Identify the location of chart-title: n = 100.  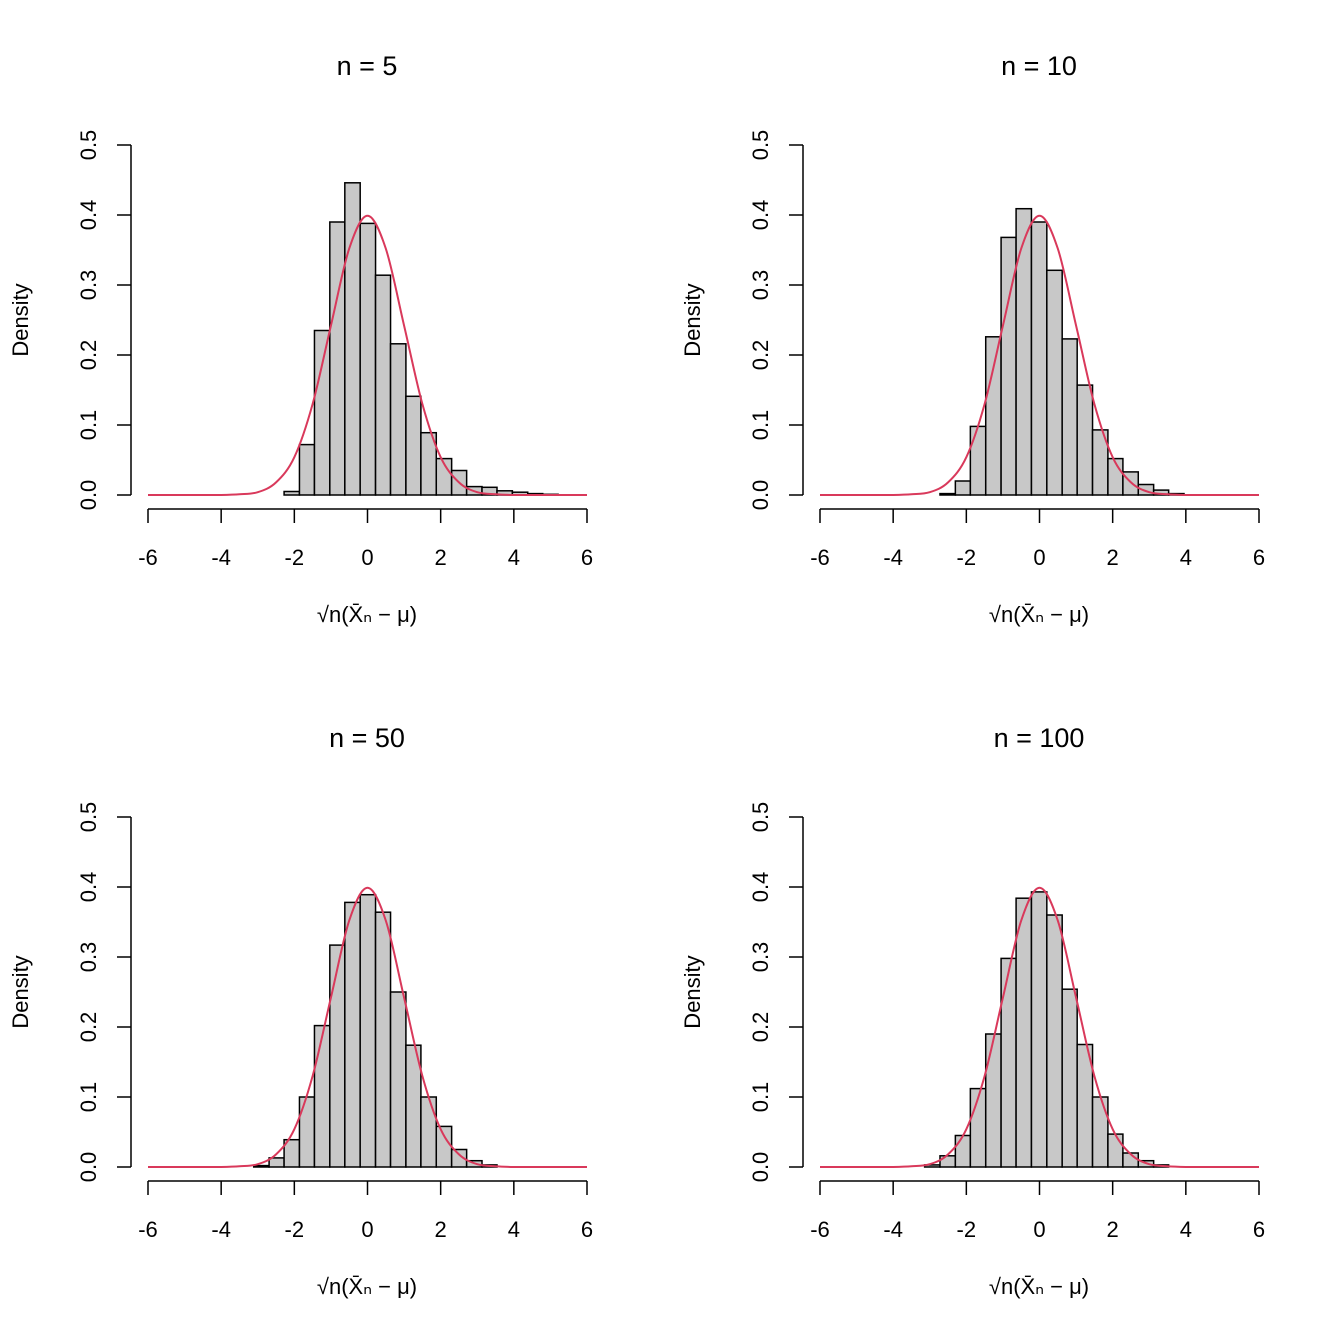
(1039, 738).